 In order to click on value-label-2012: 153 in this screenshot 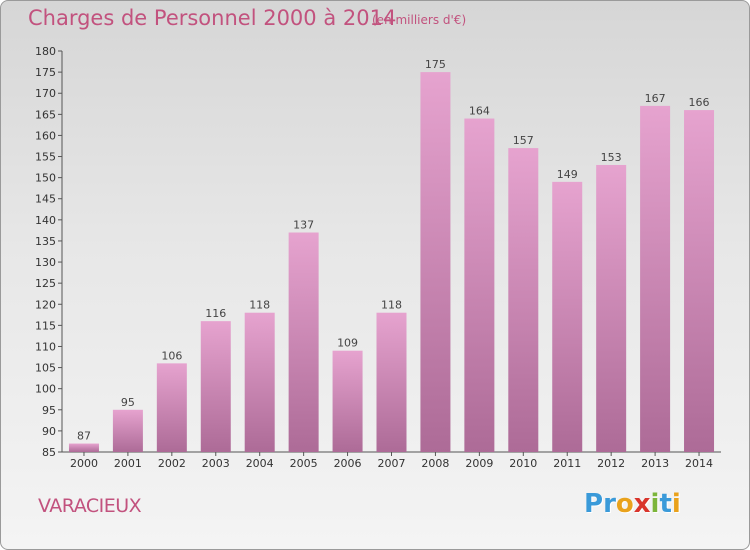, I will do `click(611, 157)`.